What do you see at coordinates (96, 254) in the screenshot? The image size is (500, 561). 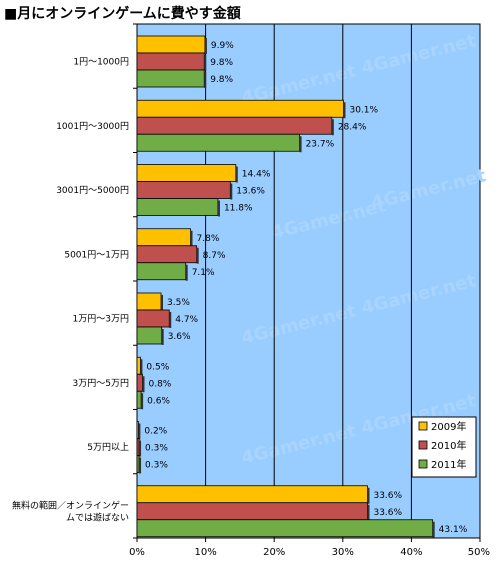 I see `category-label: 5001円～1万円` at bounding box center [96, 254].